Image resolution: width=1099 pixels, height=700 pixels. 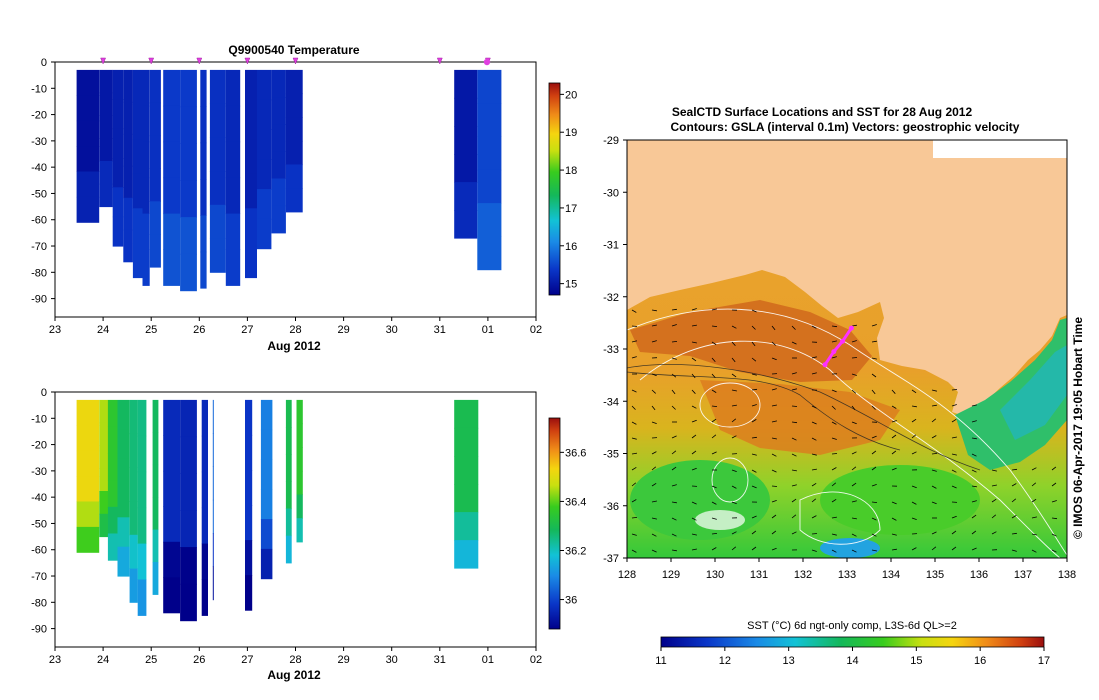 What do you see at coordinates (611, 193) in the screenshot?
I see `map-ytick-label: -30` at bounding box center [611, 193].